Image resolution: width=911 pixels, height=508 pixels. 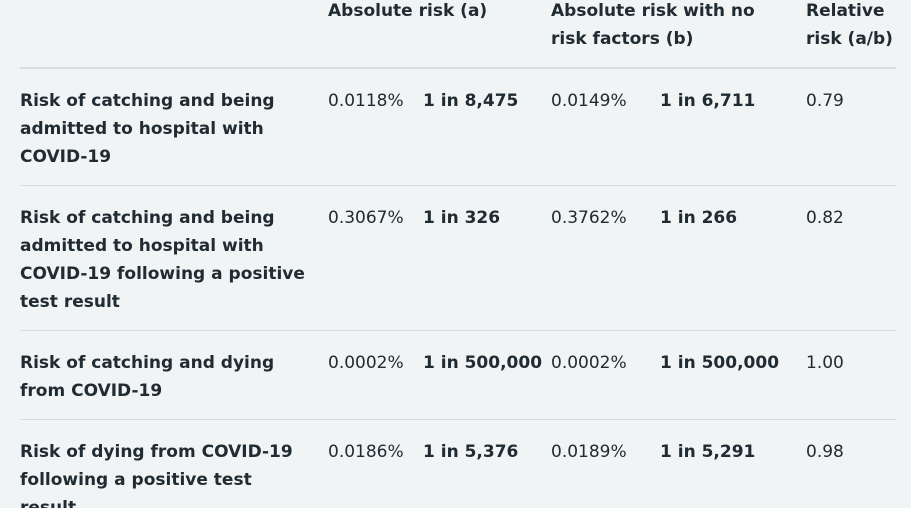 What do you see at coordinates (708, 101) in the screenshot?
I see `no-factor-risk-fraction: 1 in 6,711` at bounding box center [708, 101].